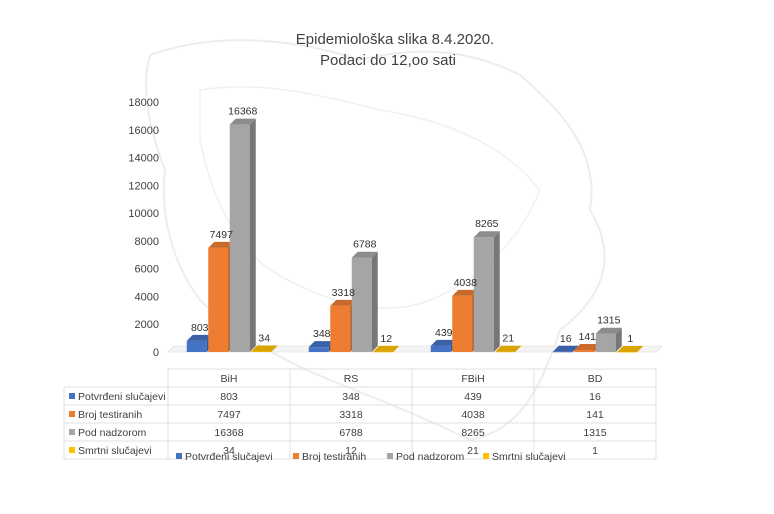 This screenshot has height=514, width=774. Describe the element at coordinates (322, 334) in the screenshot. I see `data-label: 348` at that location.